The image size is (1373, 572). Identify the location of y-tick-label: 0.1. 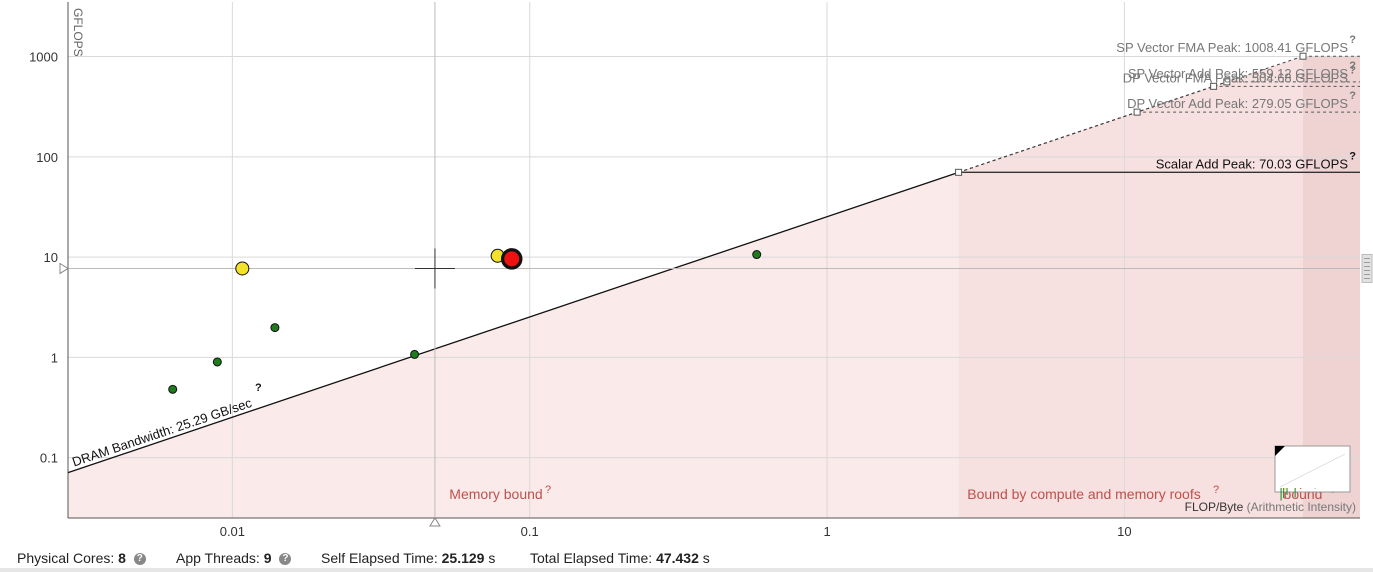
(49, 458).